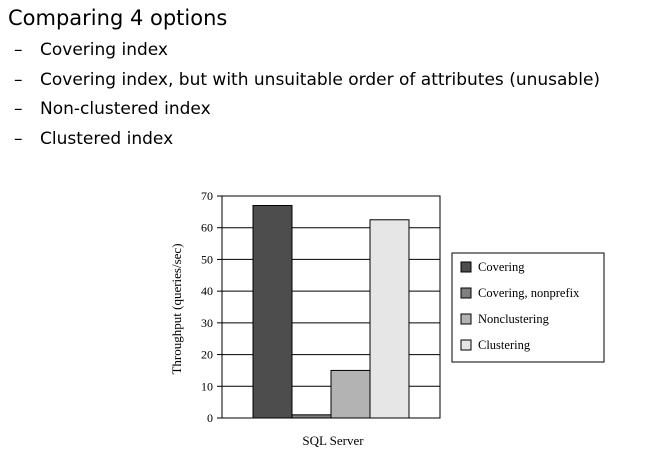 This screenshot has width=647, height=452. Describe the element at coordinates (307, 142) in the screenshot. I see `bullet-item: – Clustered index` at that location.